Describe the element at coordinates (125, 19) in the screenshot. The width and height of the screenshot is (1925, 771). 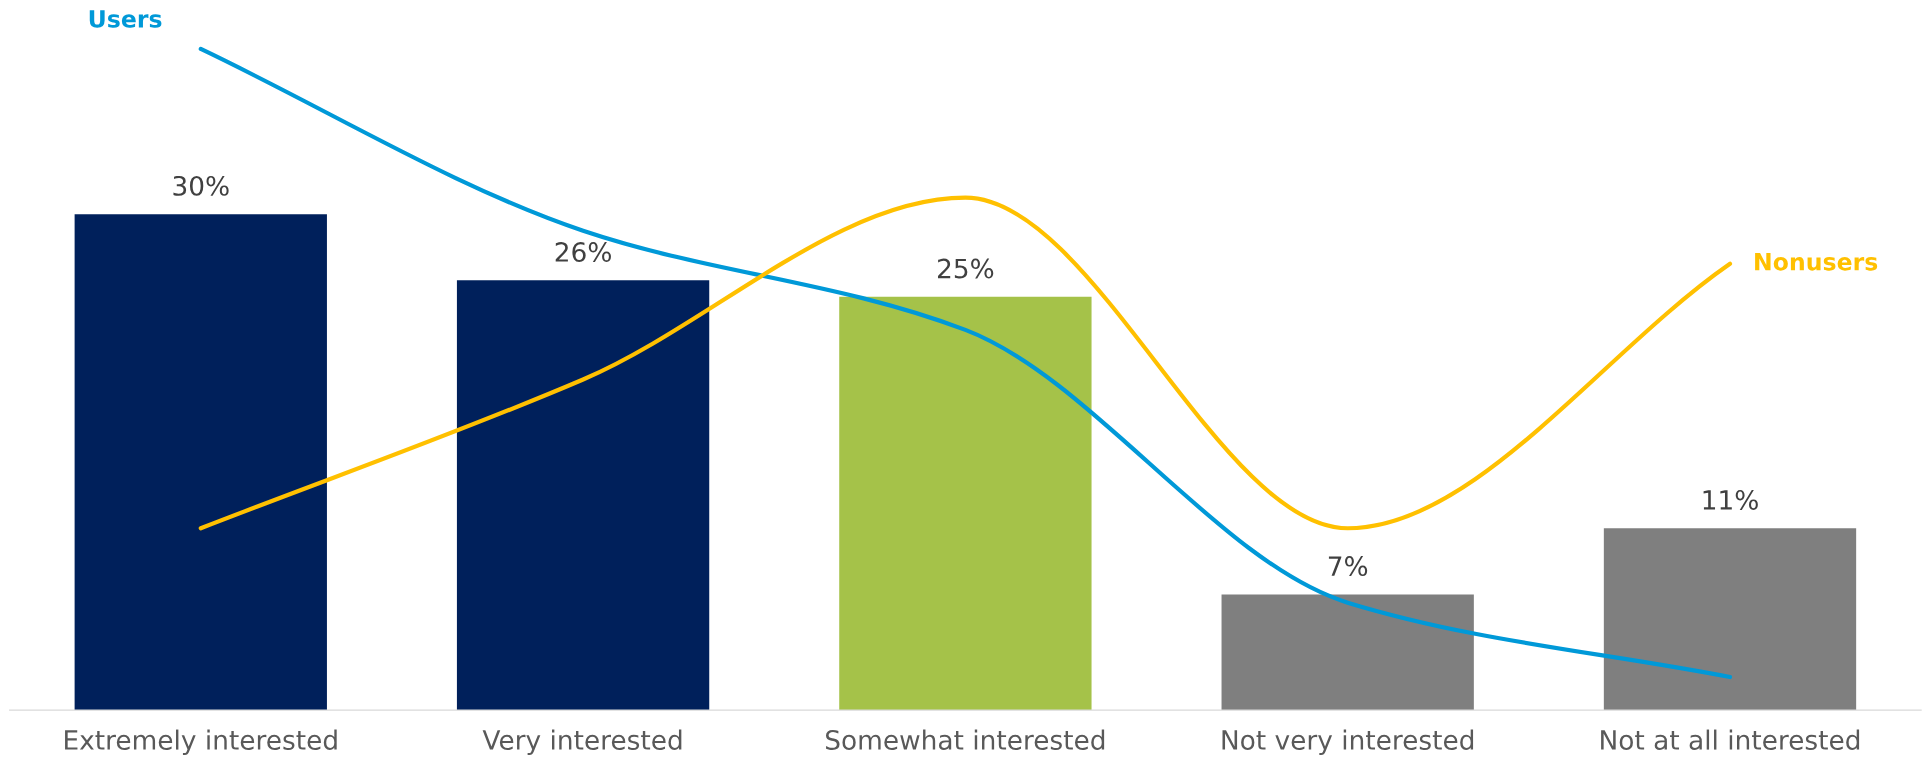
I see `series-label: Users` at that location.